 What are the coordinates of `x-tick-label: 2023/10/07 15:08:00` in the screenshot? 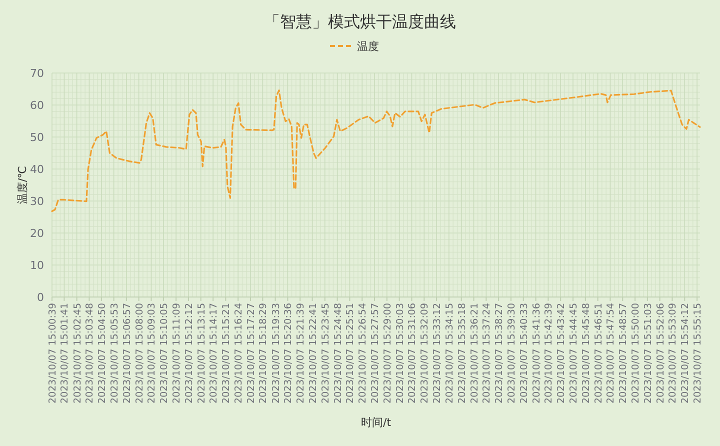 It's located at (140, 353).